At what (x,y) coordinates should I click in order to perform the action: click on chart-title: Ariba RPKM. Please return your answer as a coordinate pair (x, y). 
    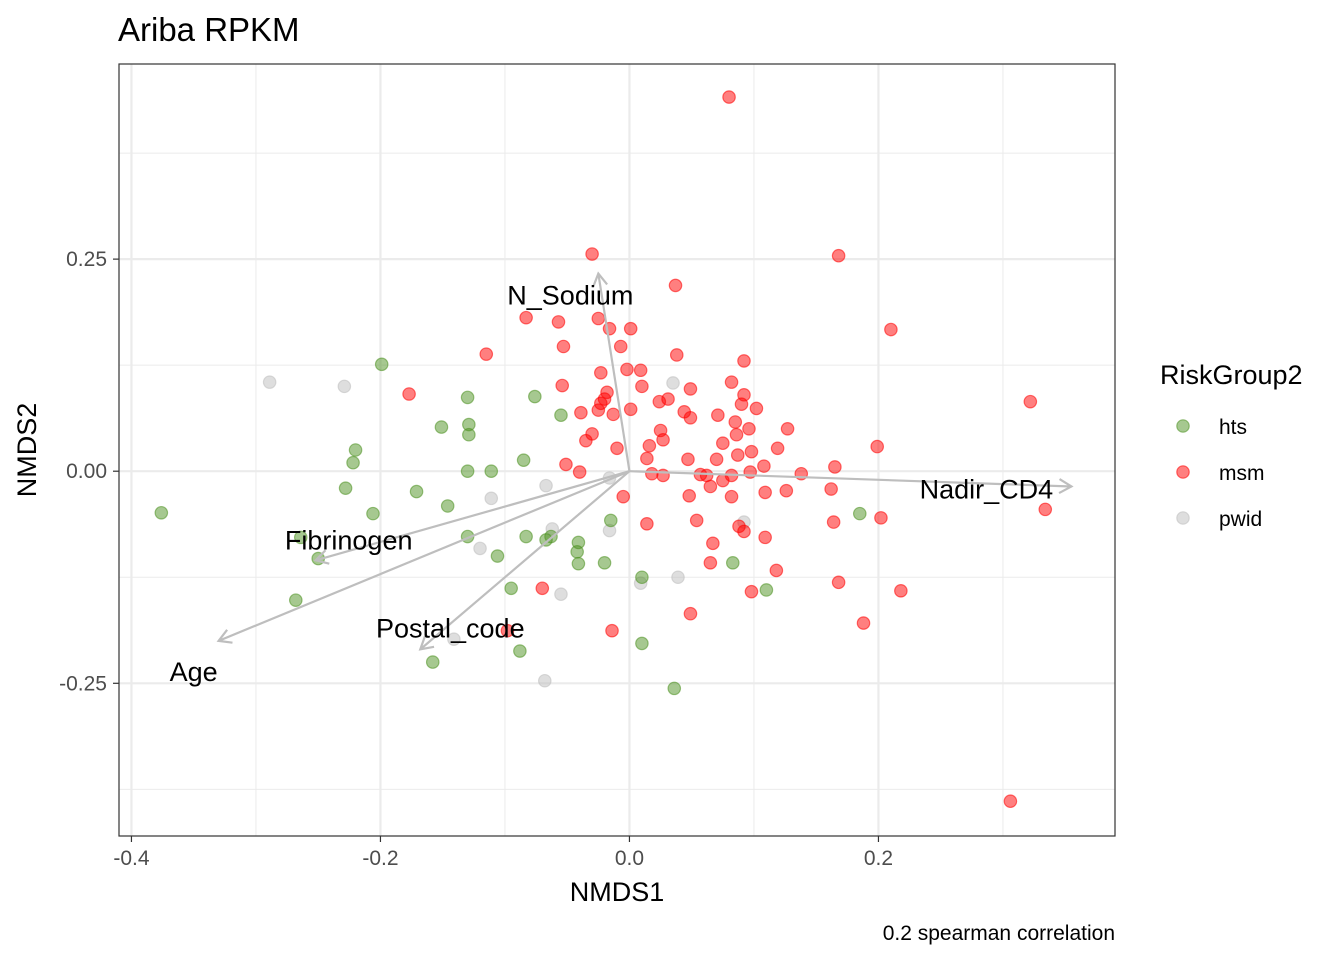
    Looking at the image, I should click on (209, 29).